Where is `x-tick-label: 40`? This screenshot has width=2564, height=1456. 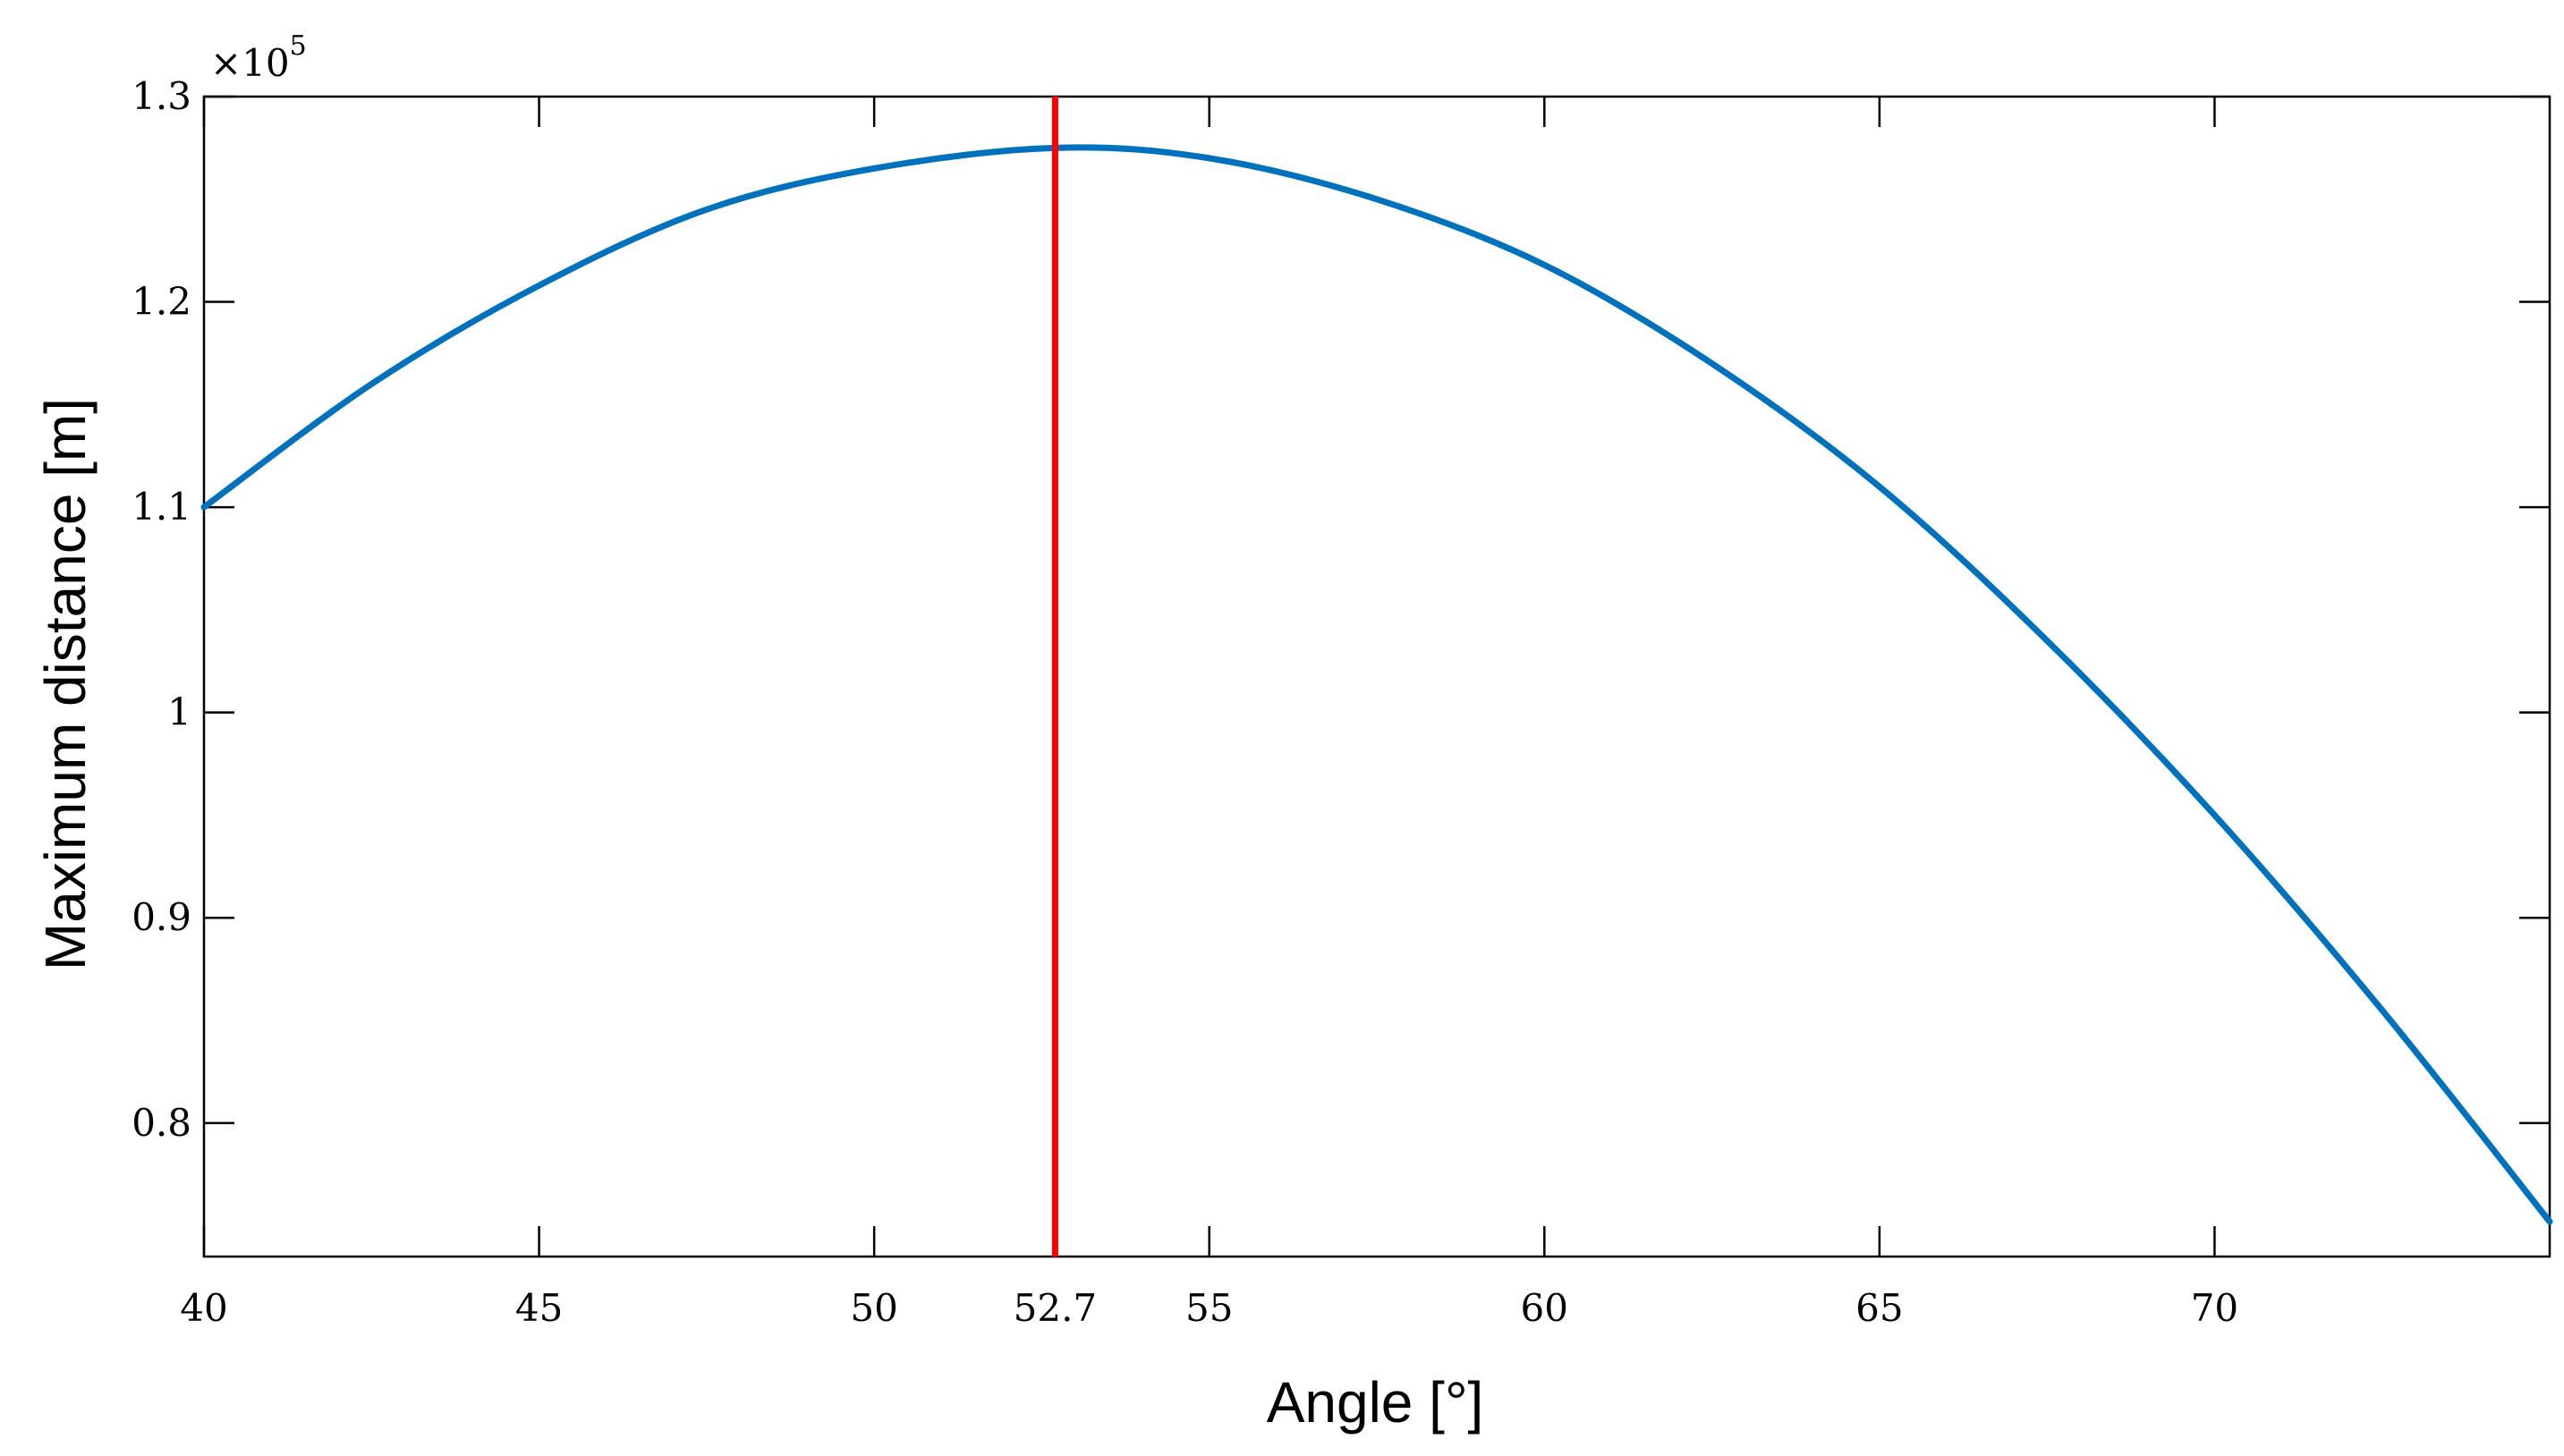 x-tick-label: 40 is located at coordinates (204, 1308).